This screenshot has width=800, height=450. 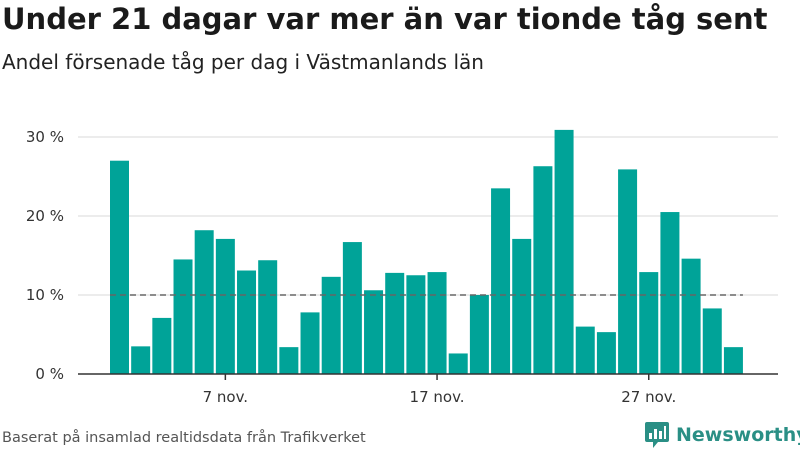 What do you see at coordinates (45, 216) in the screenshot?
I see `y-tick-label: 20 %` at bounding box center [45, 216].